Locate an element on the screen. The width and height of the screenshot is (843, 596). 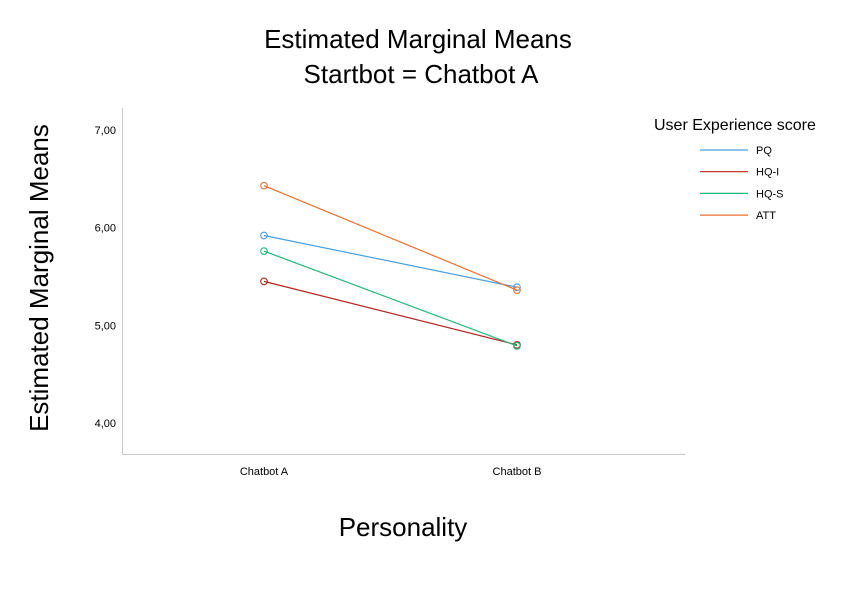
y-tick-label: 5,00 is located at coordinates (105, 326).